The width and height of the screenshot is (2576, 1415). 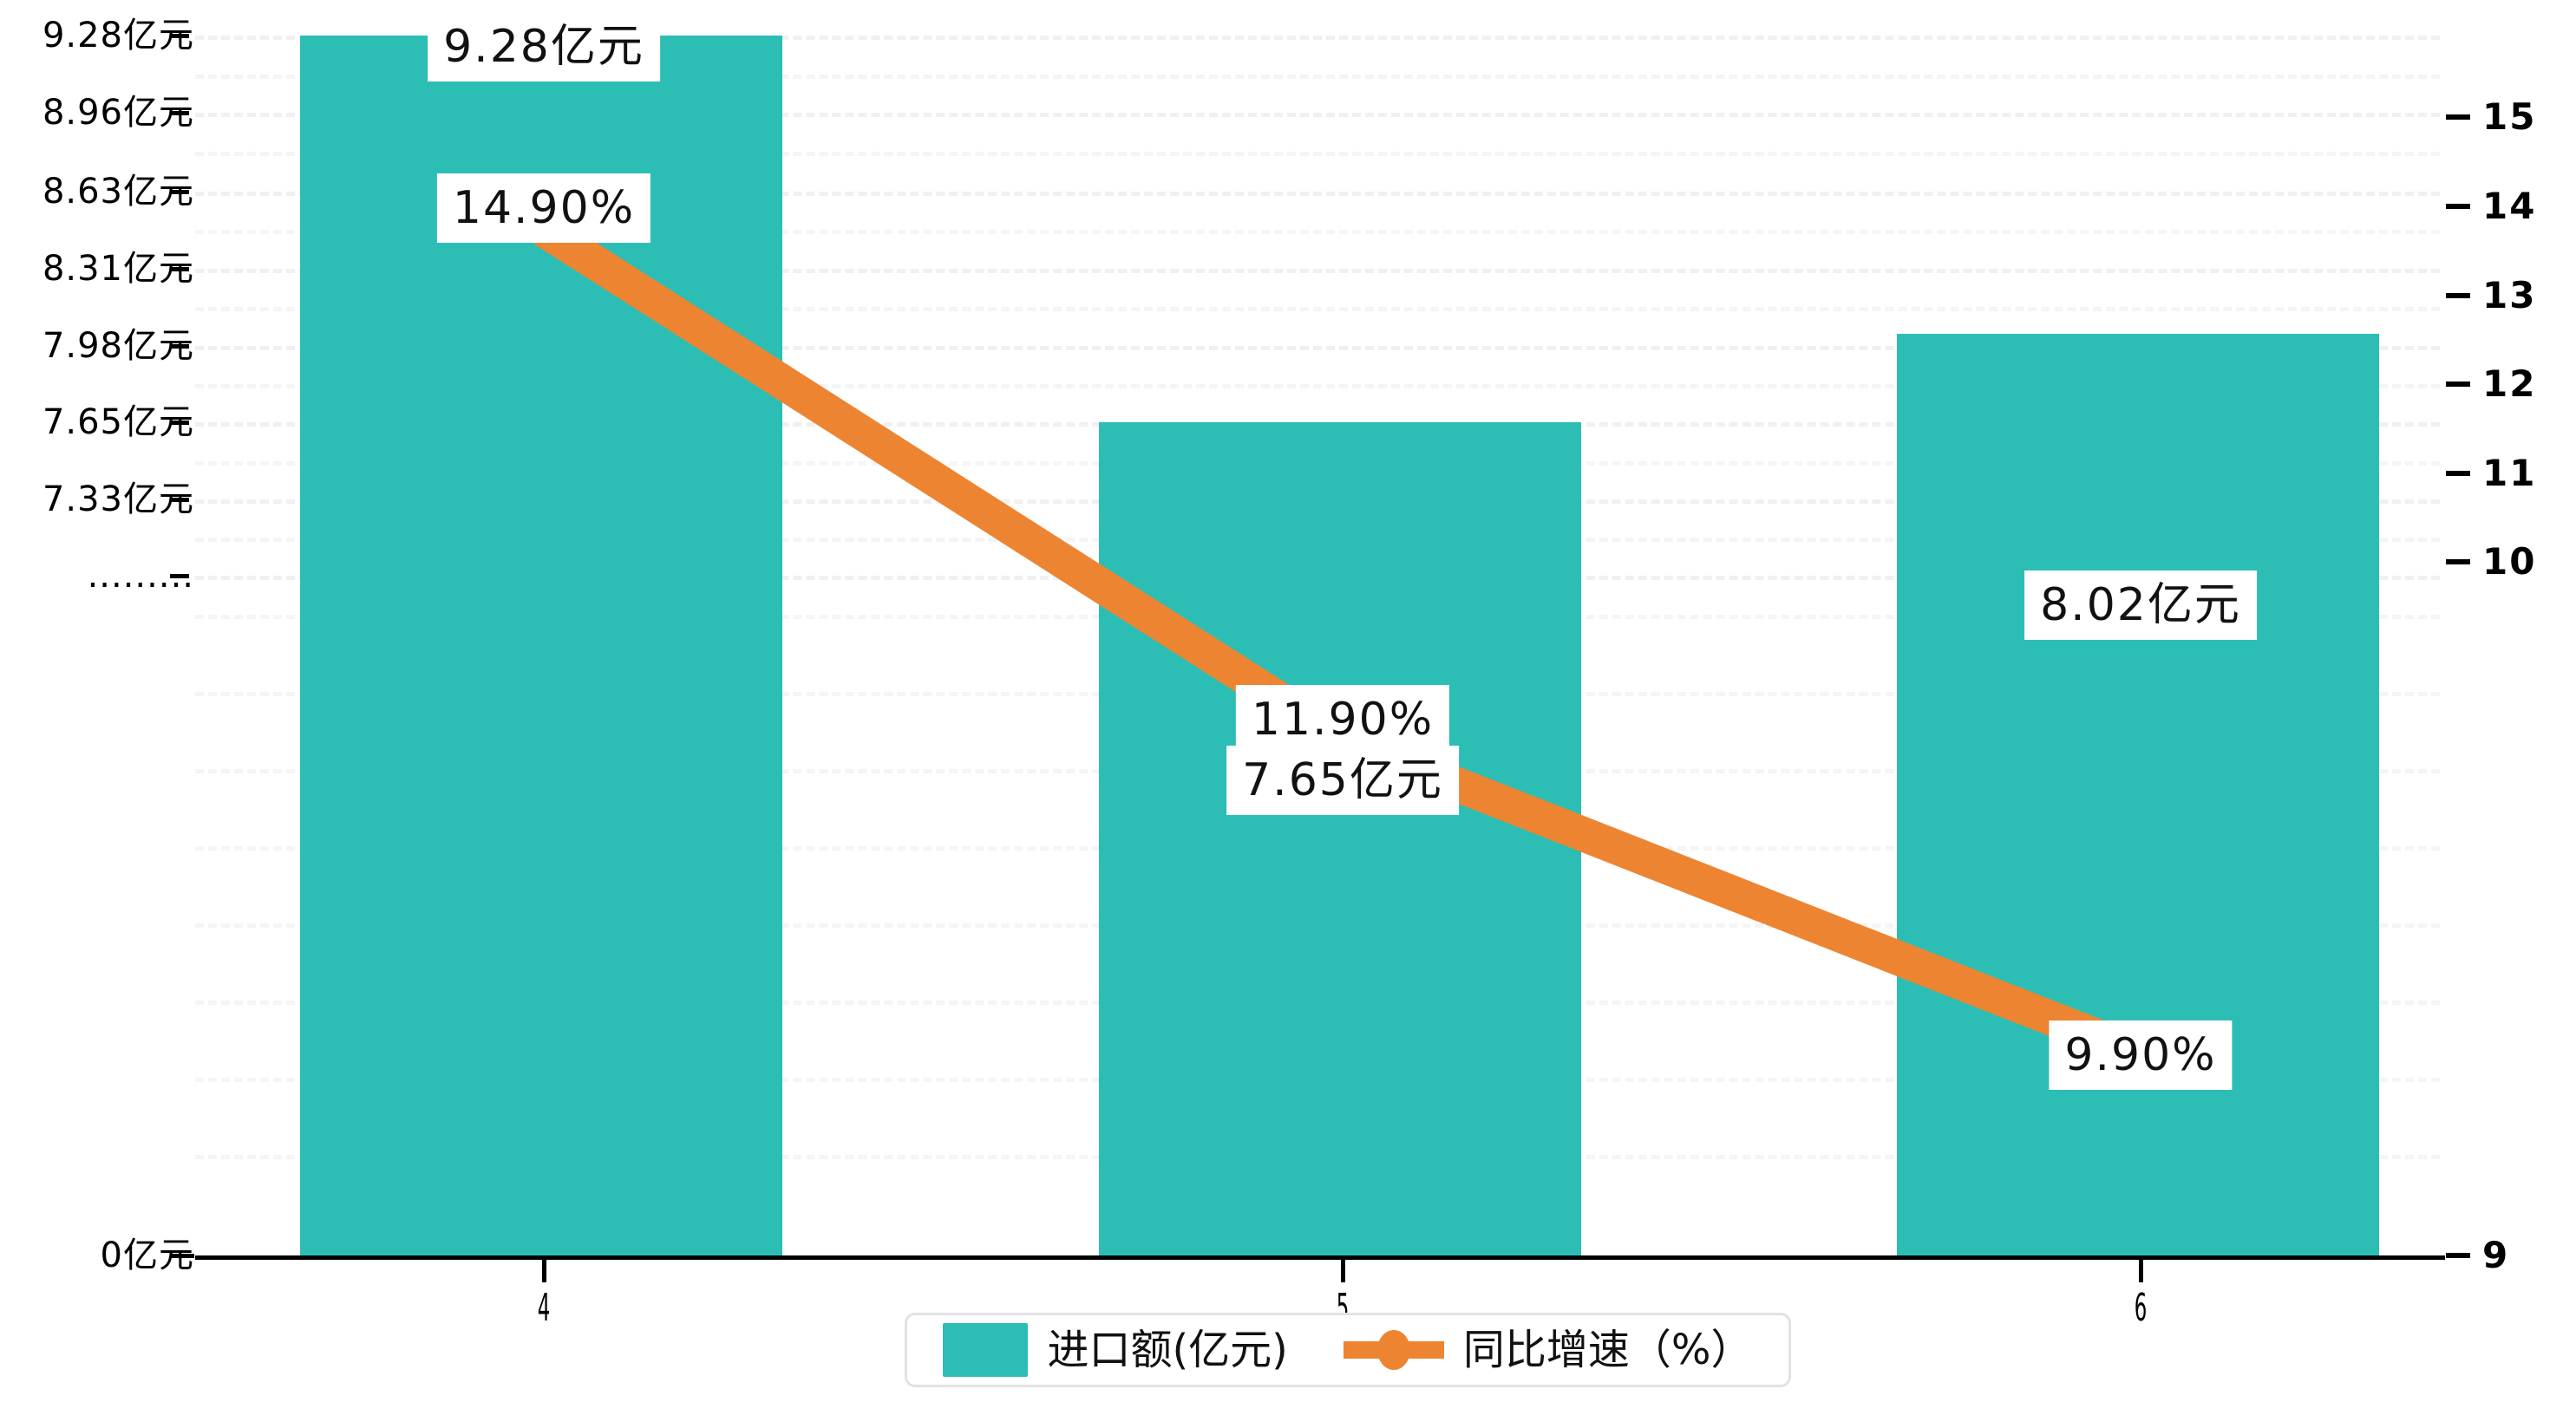 I want to click on bar-value-label-5: 7.65亿元, so click(x=1342, y=780).